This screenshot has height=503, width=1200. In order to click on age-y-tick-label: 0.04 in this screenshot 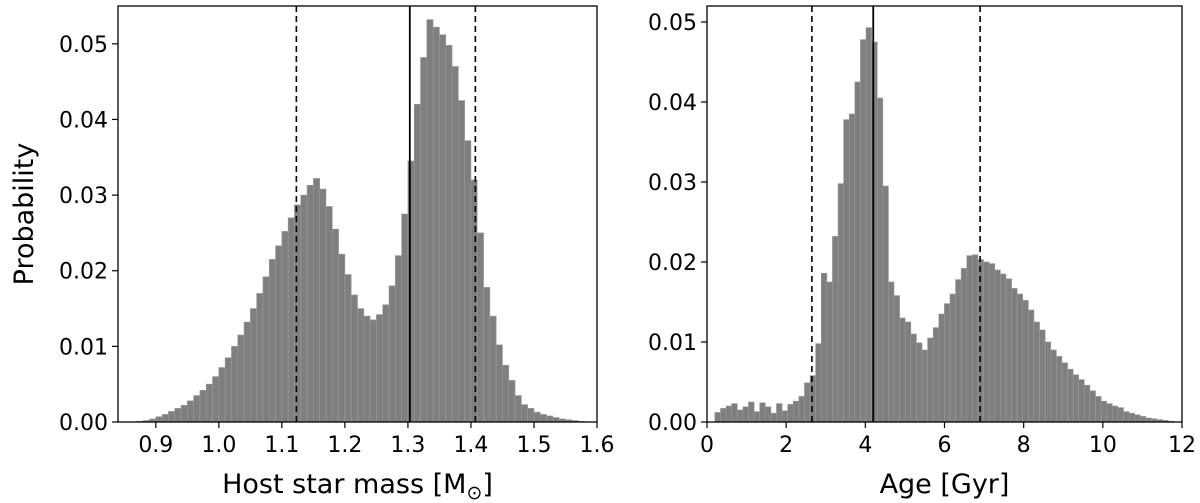, I will do `click(672, 103)`.